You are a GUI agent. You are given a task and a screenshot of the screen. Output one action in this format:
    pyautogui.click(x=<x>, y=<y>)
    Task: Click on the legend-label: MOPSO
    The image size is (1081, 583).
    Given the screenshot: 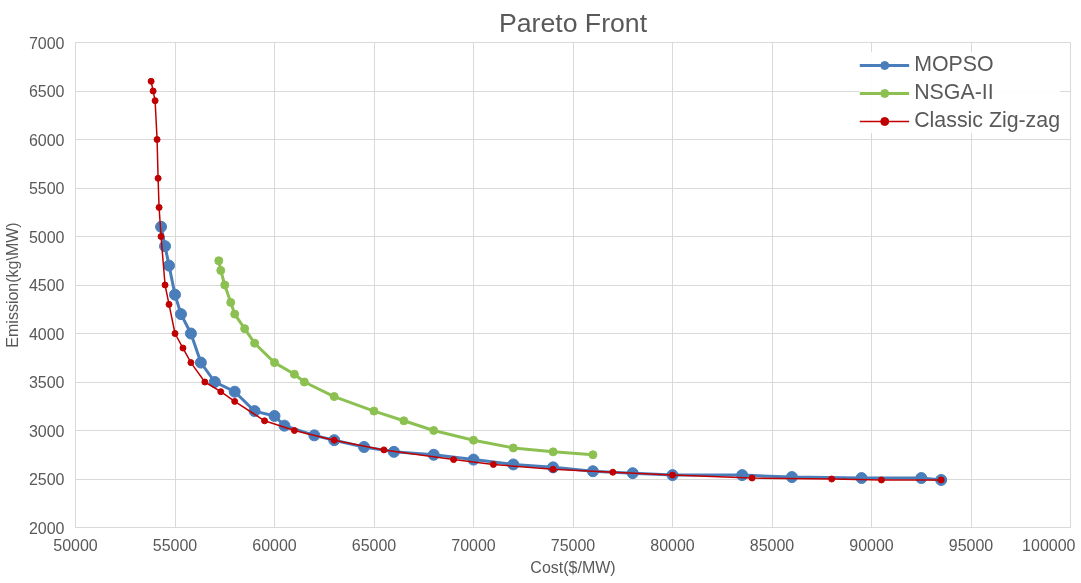 What is the action you would take?
    pyautogui.click(x=954, y=64)
    